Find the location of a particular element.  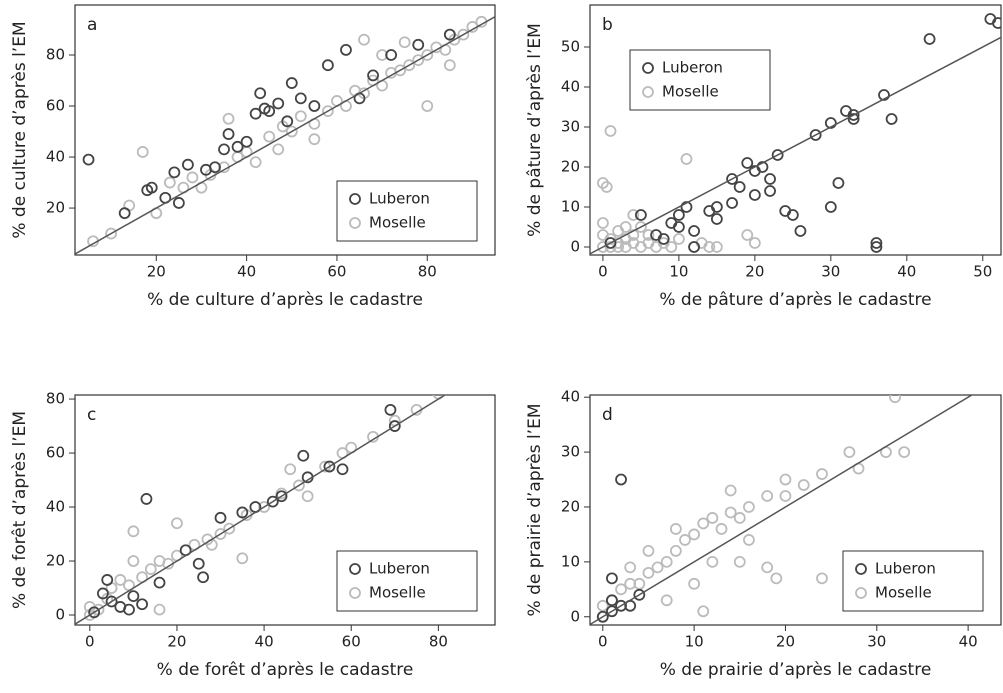

x-tick-label: 60 is located at coordinates (336, 272).